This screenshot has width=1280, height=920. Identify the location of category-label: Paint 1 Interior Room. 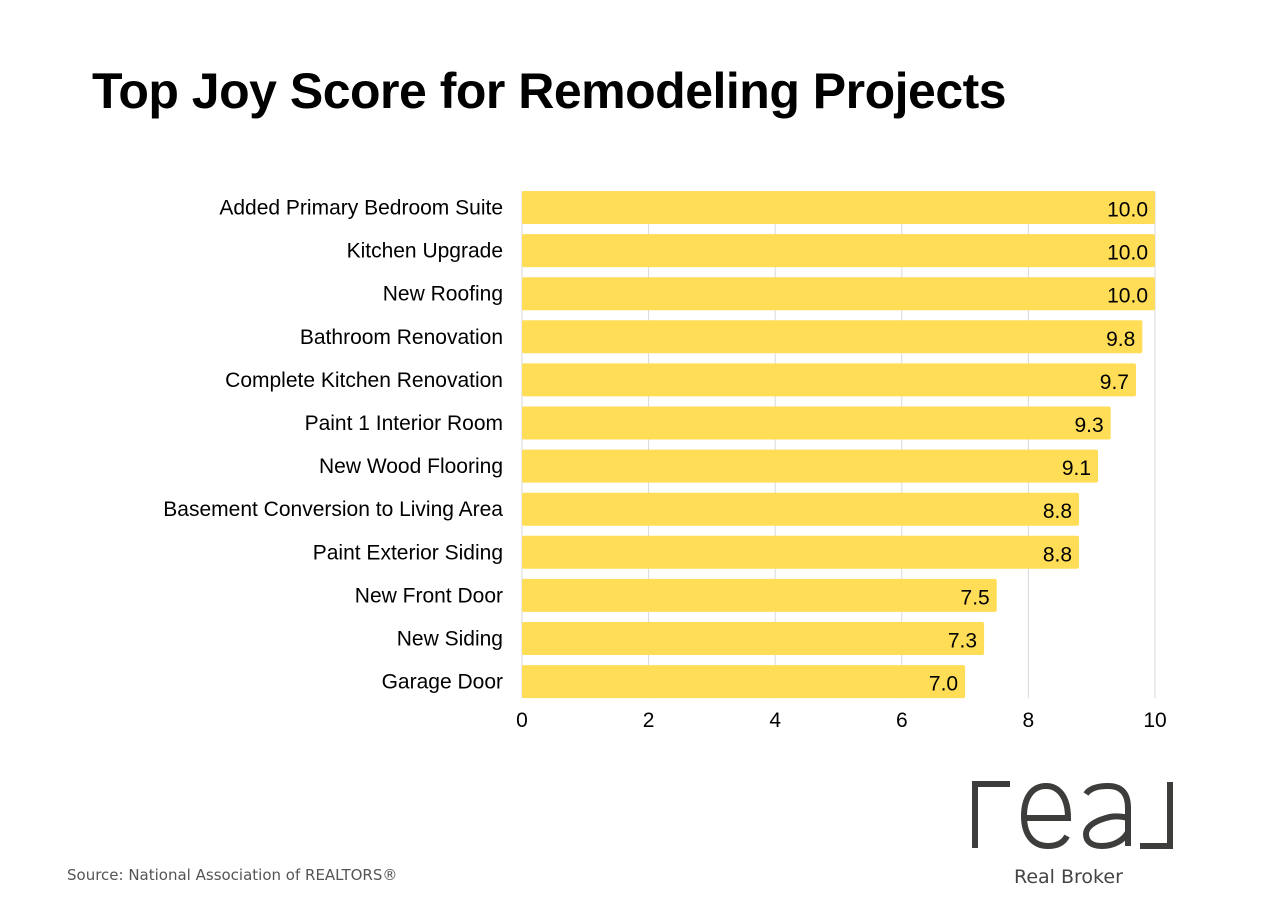
(404, 423).